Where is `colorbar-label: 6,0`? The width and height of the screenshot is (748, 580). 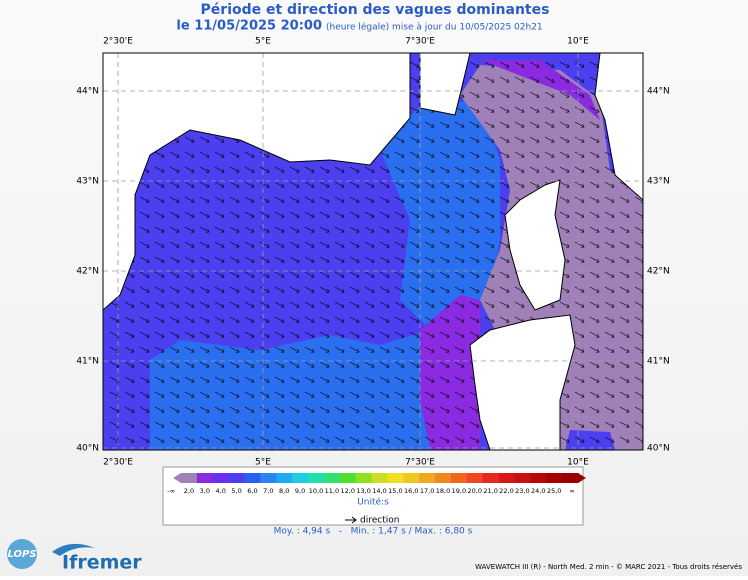
colorbar-label: 6,0 is located at coordinates (252, 491).